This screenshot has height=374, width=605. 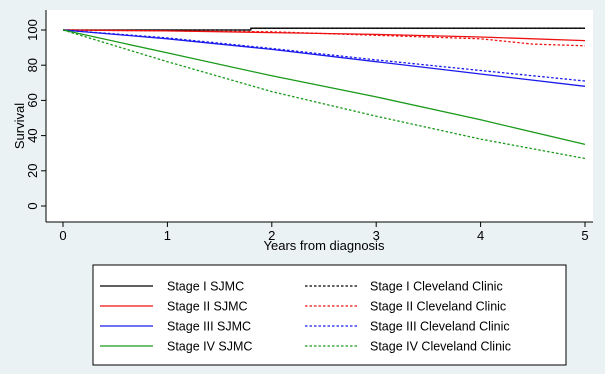 What do you see at coordinates (32, 100) in the screenshot?
I see `y-tick-label: 60` at bounding box center [32, 100].